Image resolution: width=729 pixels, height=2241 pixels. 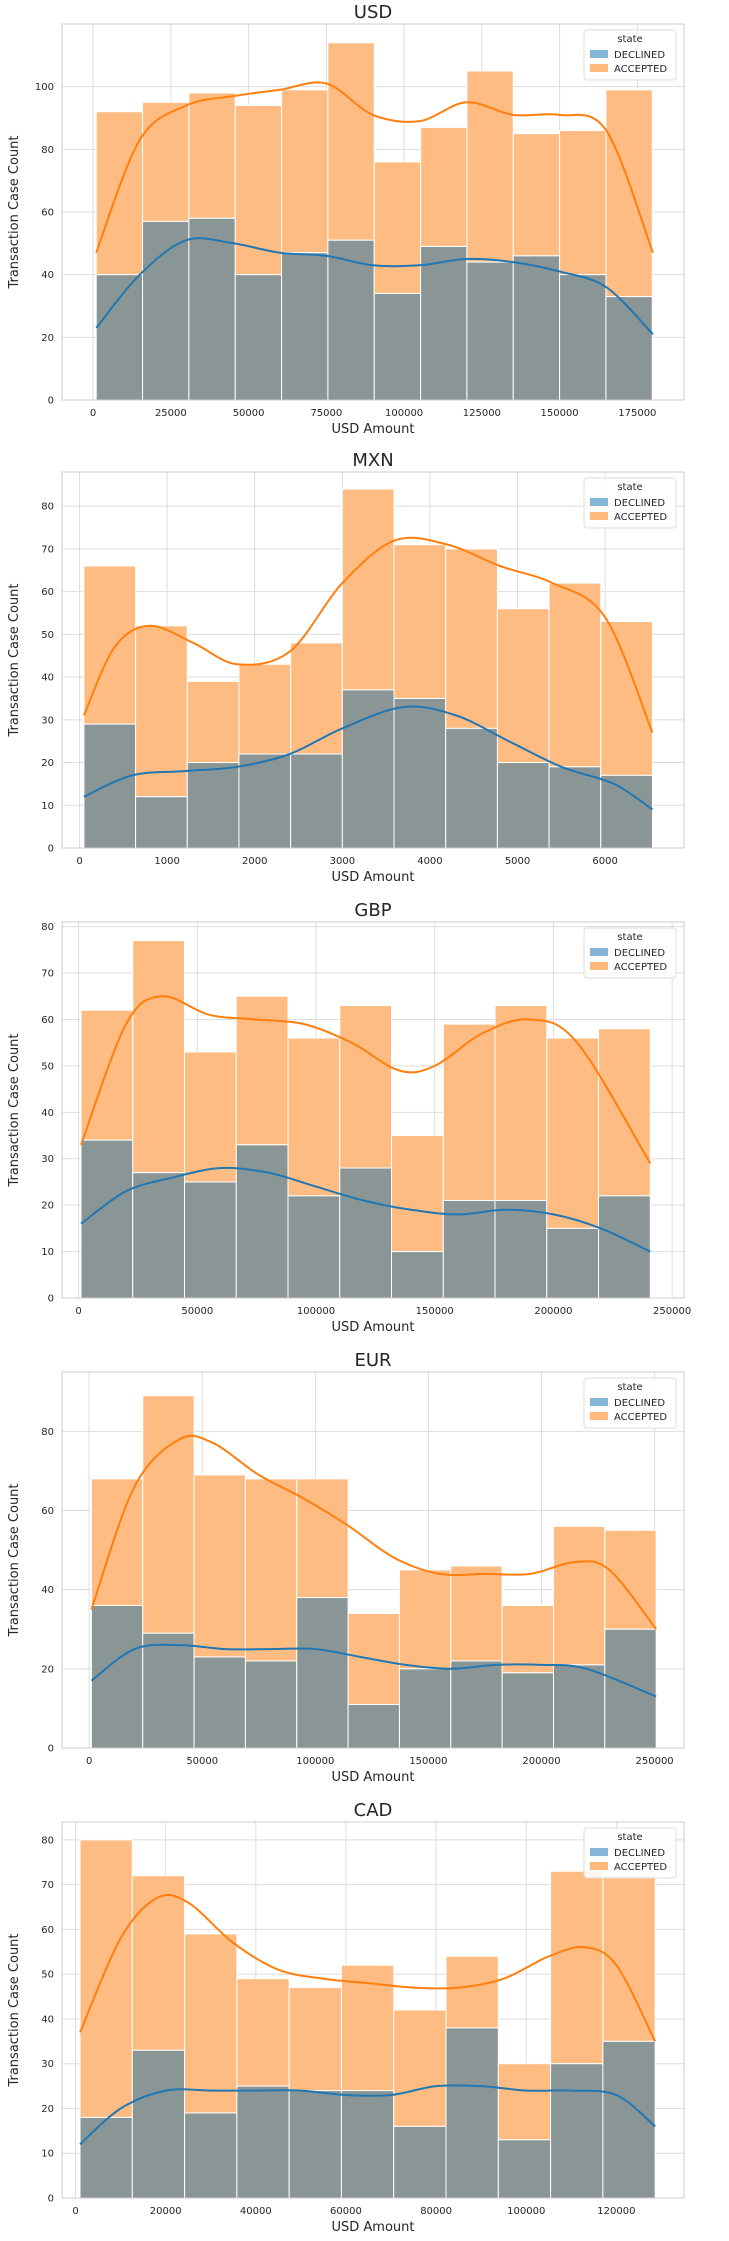 What do you see at coordinates (655, 1761) in the screenshot?
I see `x-tick-label: 250000` at bounding box center [655, 1761].